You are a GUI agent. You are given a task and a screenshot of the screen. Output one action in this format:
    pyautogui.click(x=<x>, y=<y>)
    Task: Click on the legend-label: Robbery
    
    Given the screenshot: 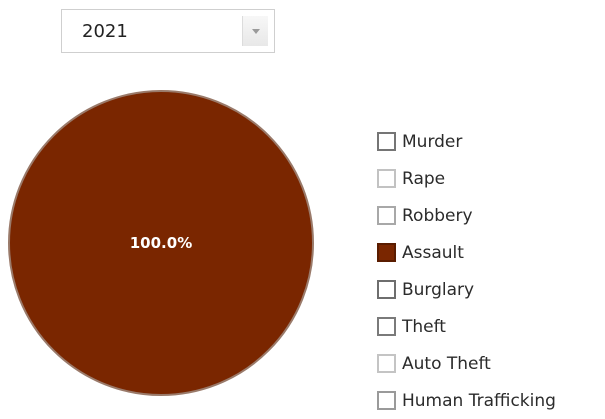 What is the action you would take?
    pyautogui.click(x=437, y=215)
    